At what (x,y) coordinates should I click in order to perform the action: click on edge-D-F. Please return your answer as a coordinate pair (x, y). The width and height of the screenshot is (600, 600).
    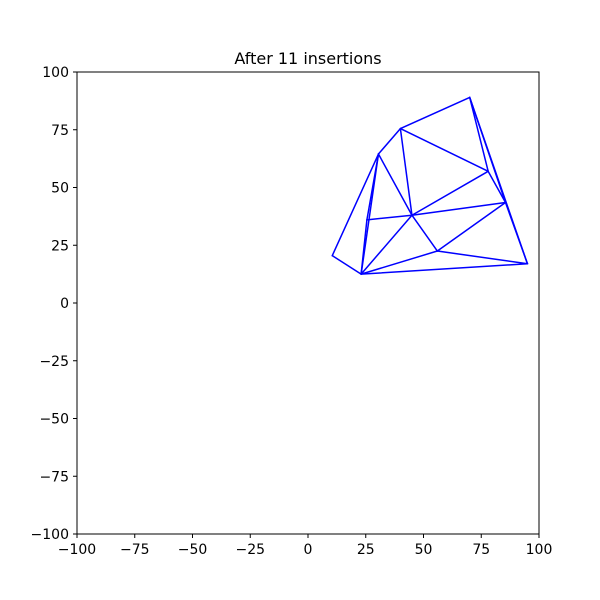
    Looking at the image, I should click on (450, 193).